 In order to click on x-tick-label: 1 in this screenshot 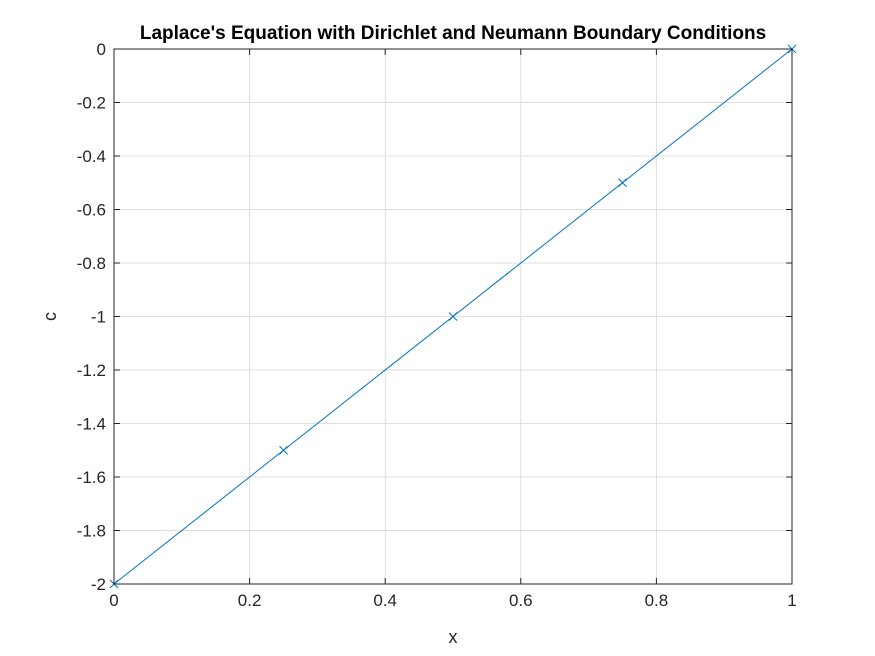, I will do `click(791, 600)`.